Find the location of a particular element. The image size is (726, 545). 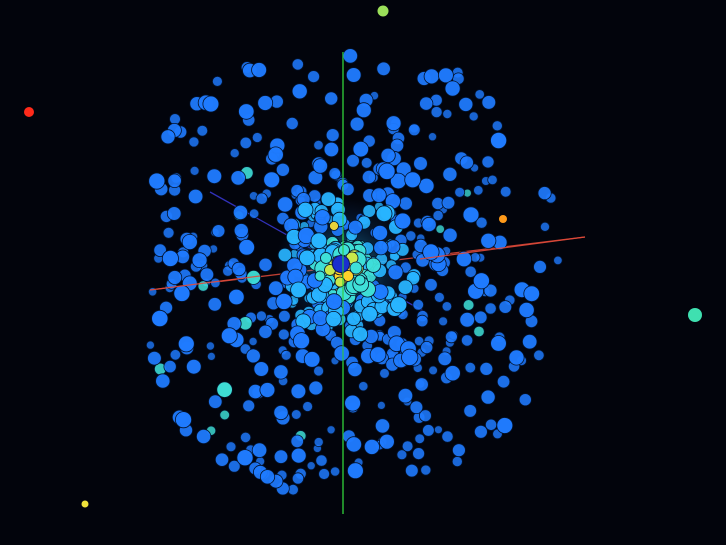

outlier-orange is located at coordinates (503, 219).